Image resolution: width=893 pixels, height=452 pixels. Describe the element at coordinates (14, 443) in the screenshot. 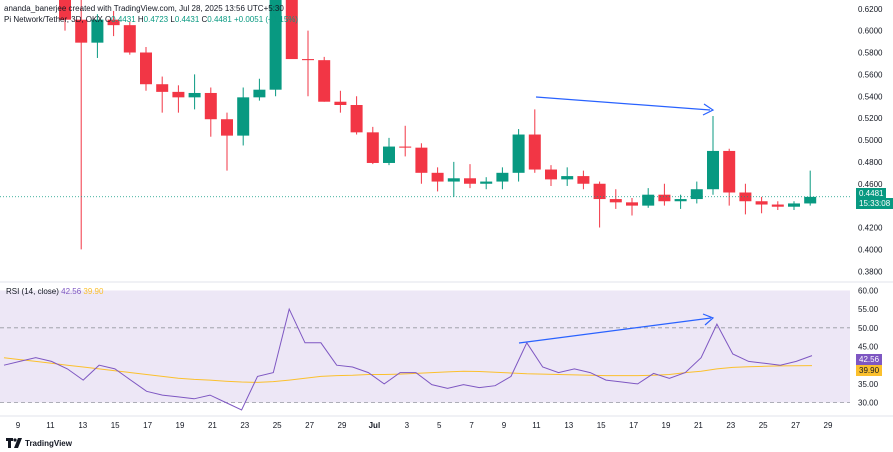

I see `tradingview-logo-icon` at that location.